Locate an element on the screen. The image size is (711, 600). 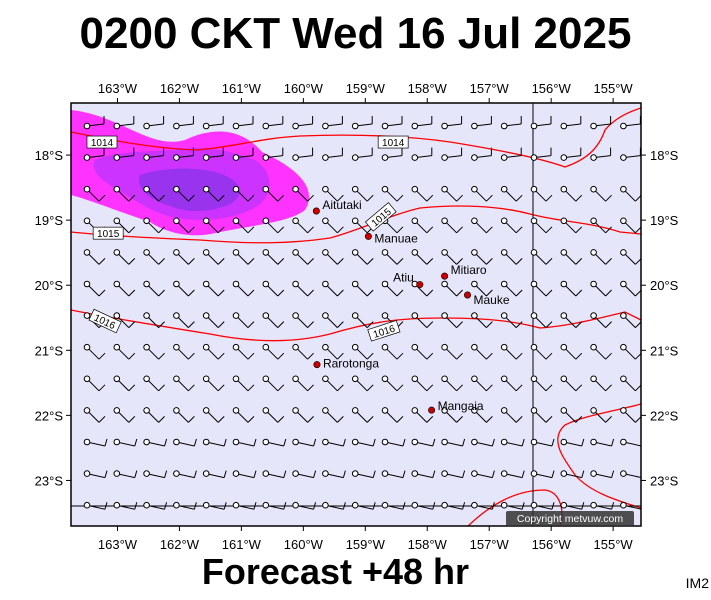
latitude-label-left: 20°S is located at coordinates (49, 285).